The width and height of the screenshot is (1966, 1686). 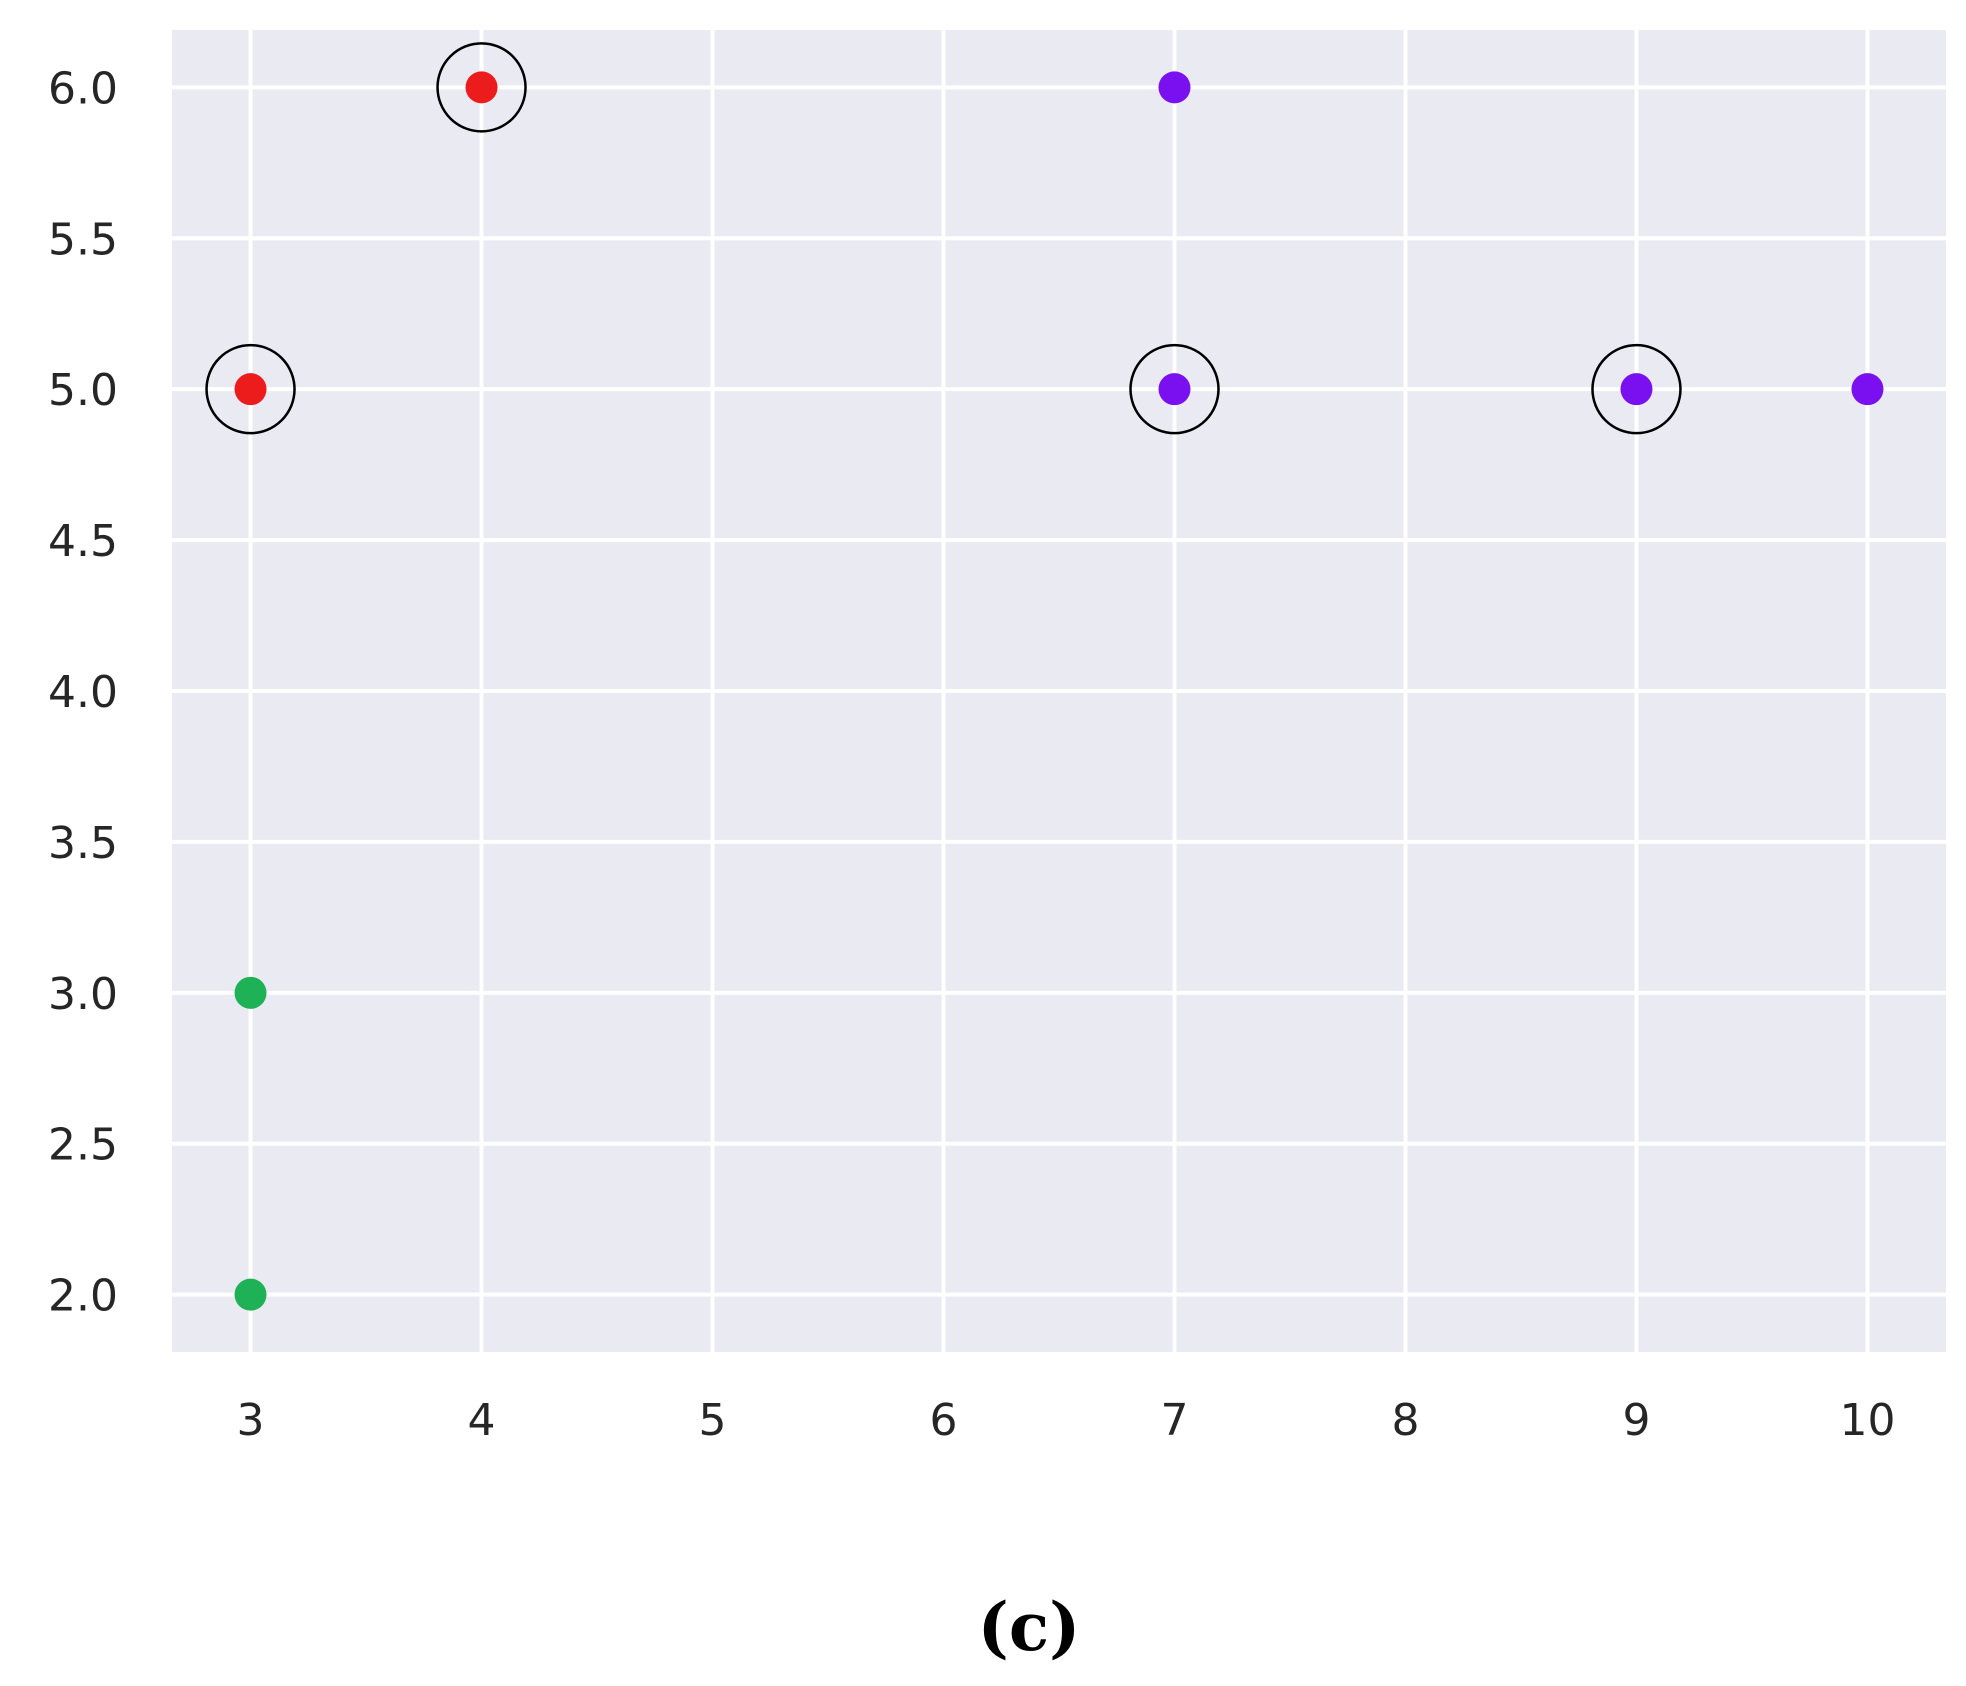 I want to click on y-tick-label: 3.5, so click(x=83, y=843).